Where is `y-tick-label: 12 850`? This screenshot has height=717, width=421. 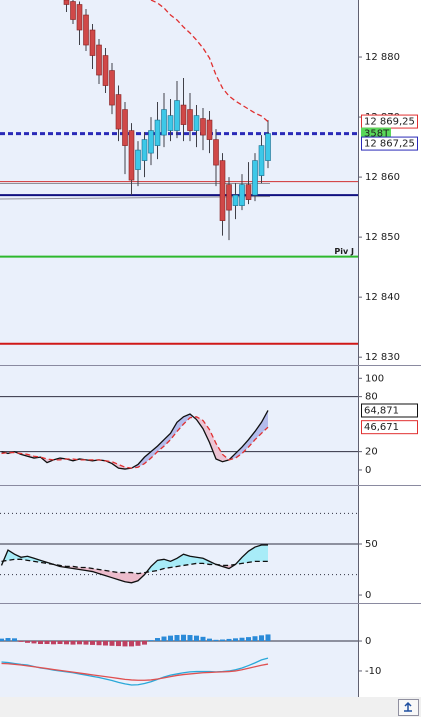 y-tick-label: 12 850 is located at coordinates (382, 237).